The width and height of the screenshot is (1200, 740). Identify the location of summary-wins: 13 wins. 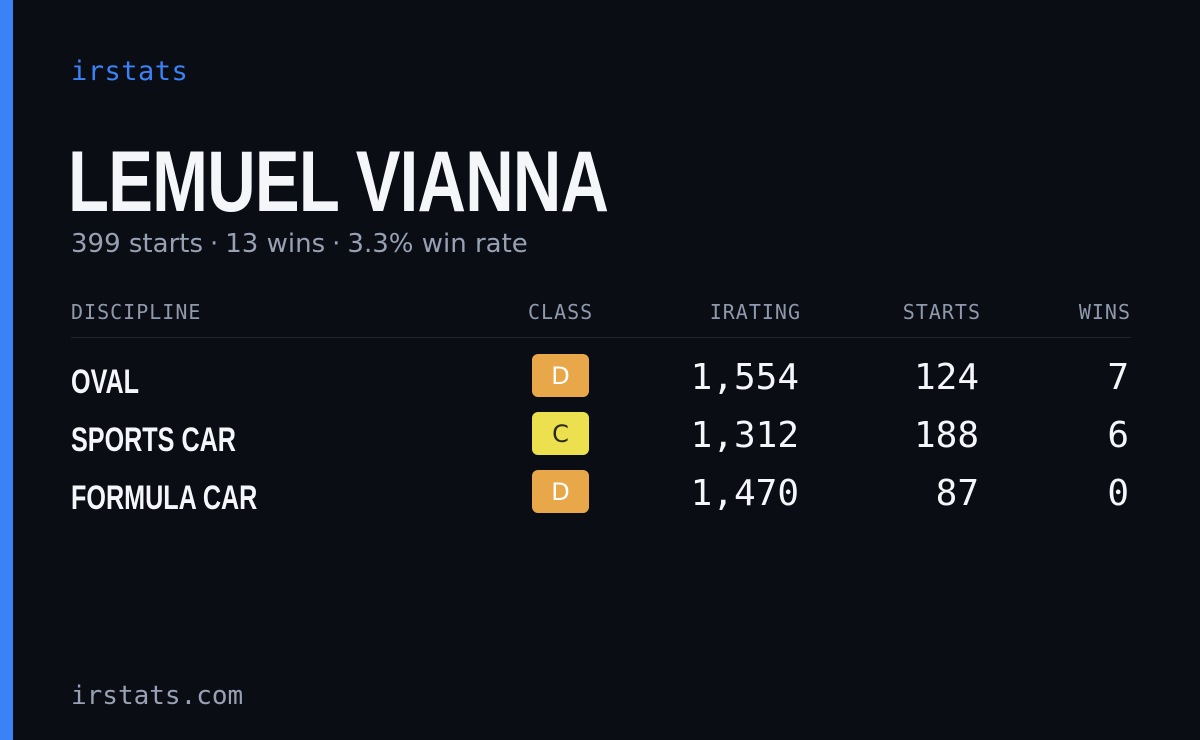
(275, 244).